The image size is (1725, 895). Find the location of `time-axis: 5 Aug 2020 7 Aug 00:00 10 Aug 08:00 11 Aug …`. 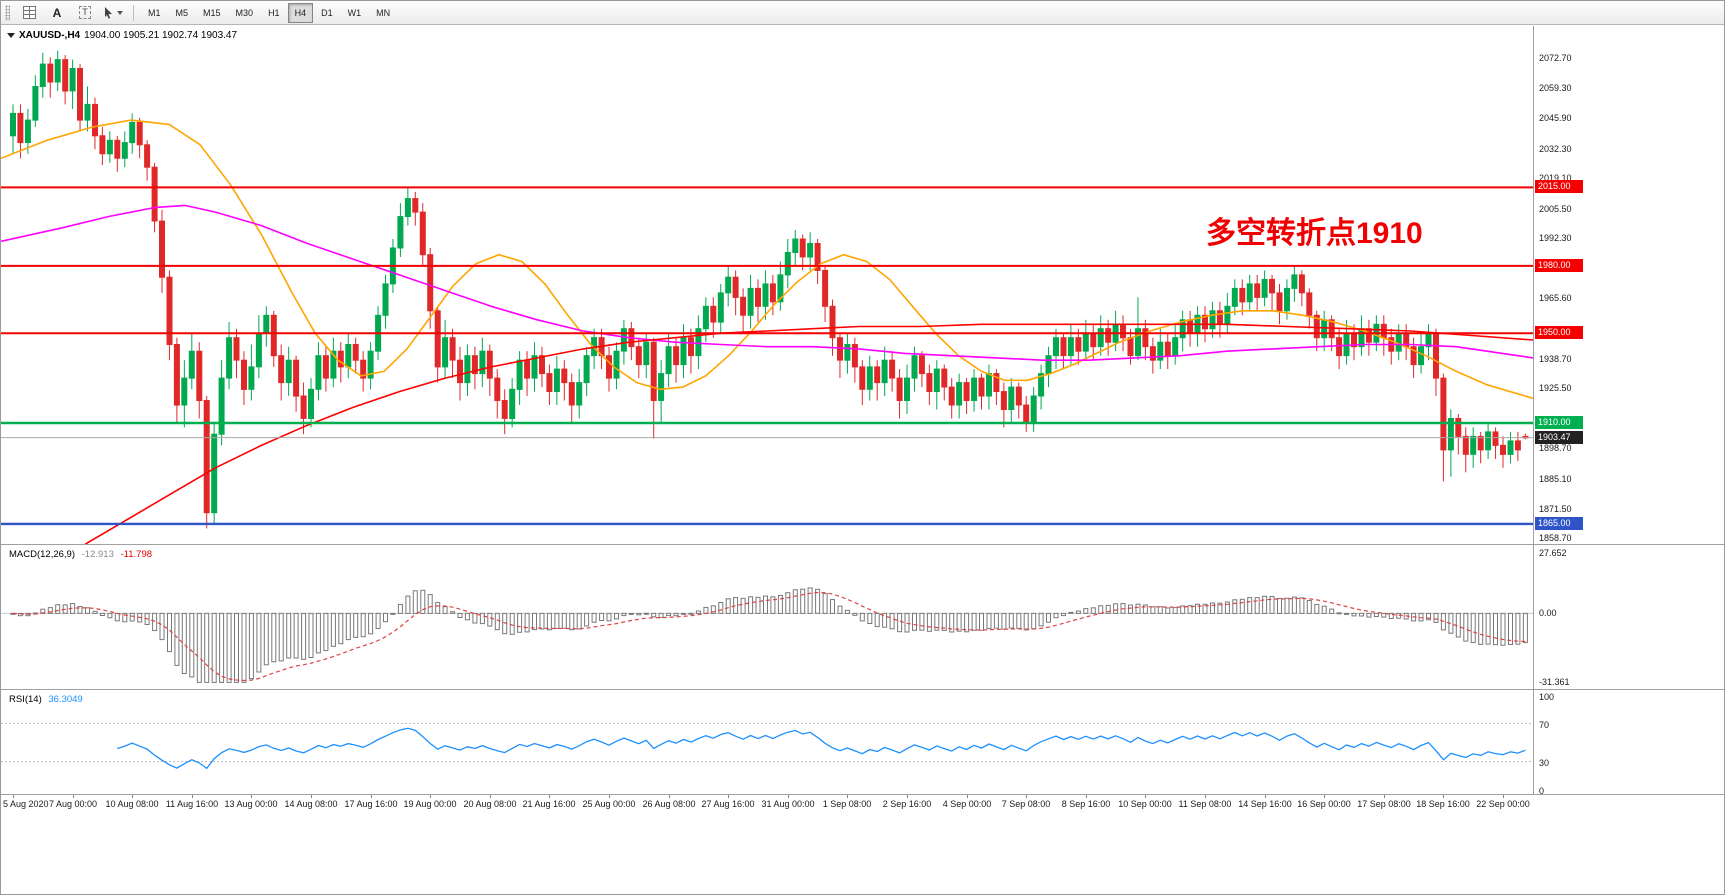

time-axis: 5 Aug 2020 7 Aug 00:00 10 Aug 08:00 11 Aug … is located at coordinates (767, 805).